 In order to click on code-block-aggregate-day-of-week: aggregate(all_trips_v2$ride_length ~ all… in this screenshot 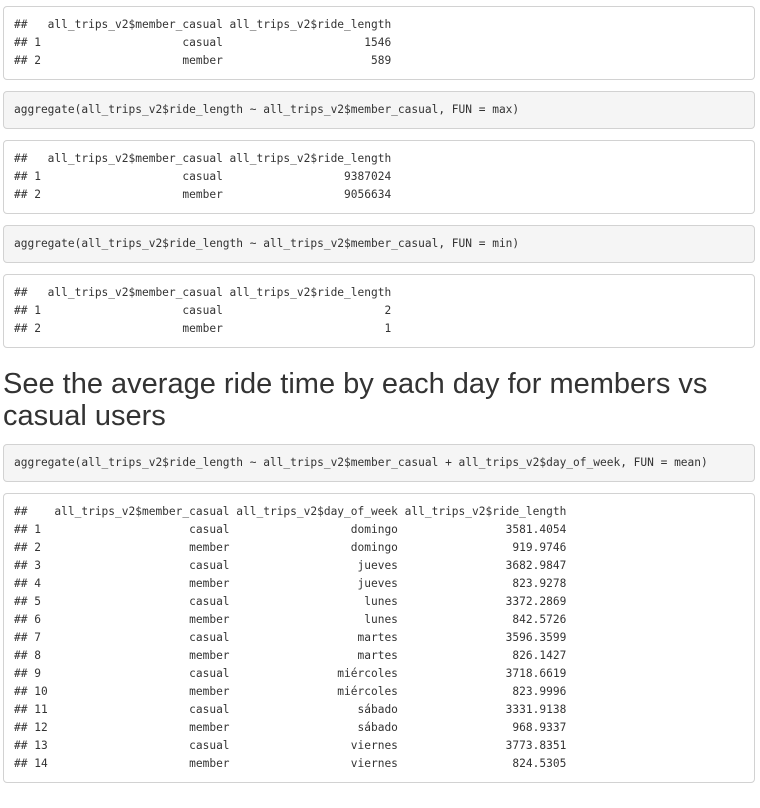, I will do `click(379, 463)`.